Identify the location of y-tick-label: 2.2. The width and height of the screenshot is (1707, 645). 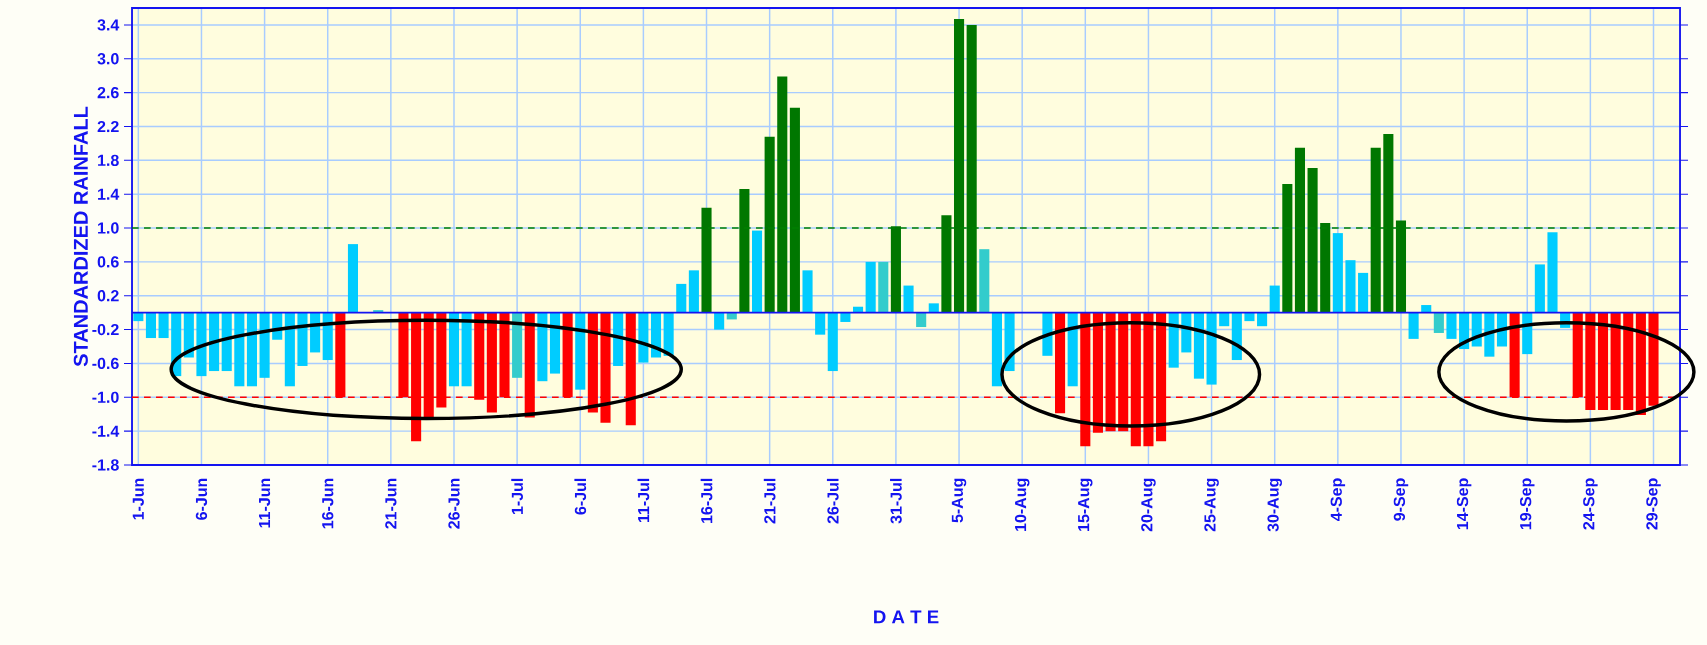
(108, 126).